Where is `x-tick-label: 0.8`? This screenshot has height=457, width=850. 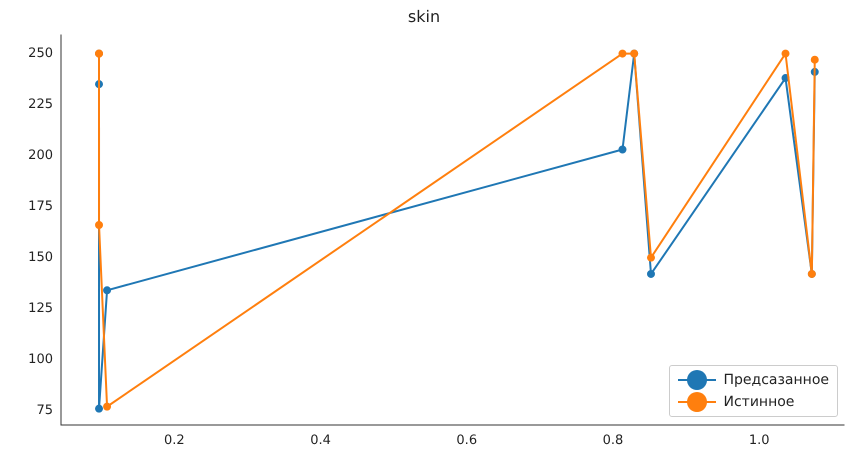 x-tick-label: 0.8 is located at coordinates (613, 440).